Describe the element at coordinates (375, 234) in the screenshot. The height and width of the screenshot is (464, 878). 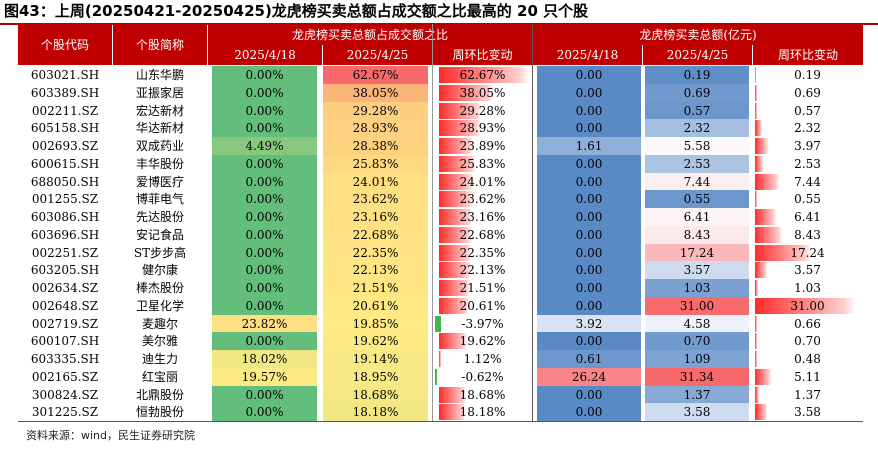
I see `ratio-date2-cell-text: 22.68%` at that location.